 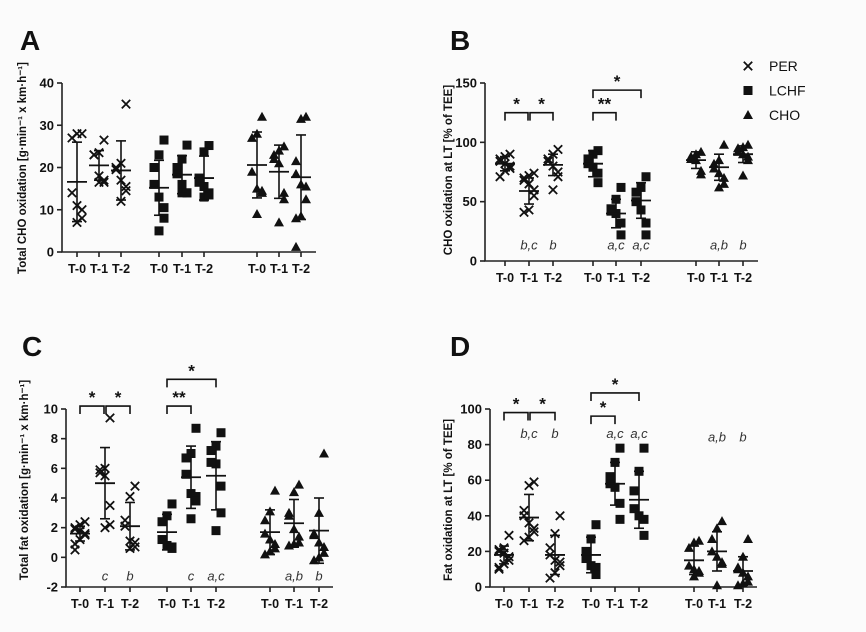 I want to click on y-tick-label: 30, so click(x=47, y=125).